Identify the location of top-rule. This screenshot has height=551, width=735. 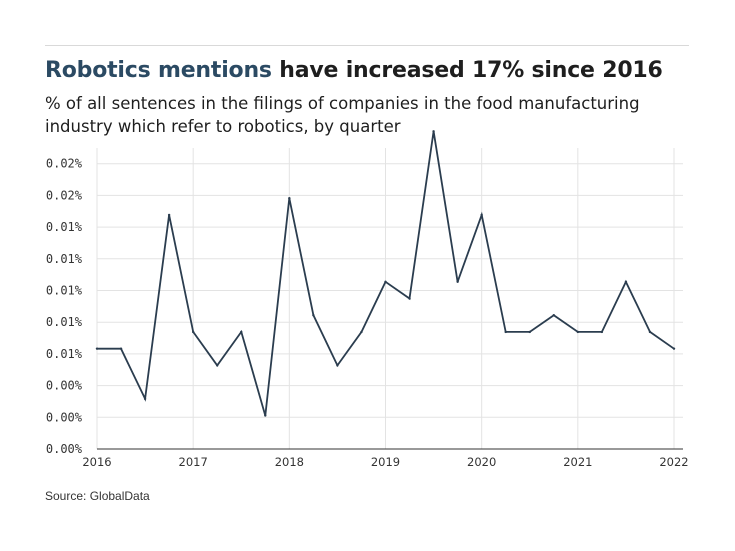
(367, 45).